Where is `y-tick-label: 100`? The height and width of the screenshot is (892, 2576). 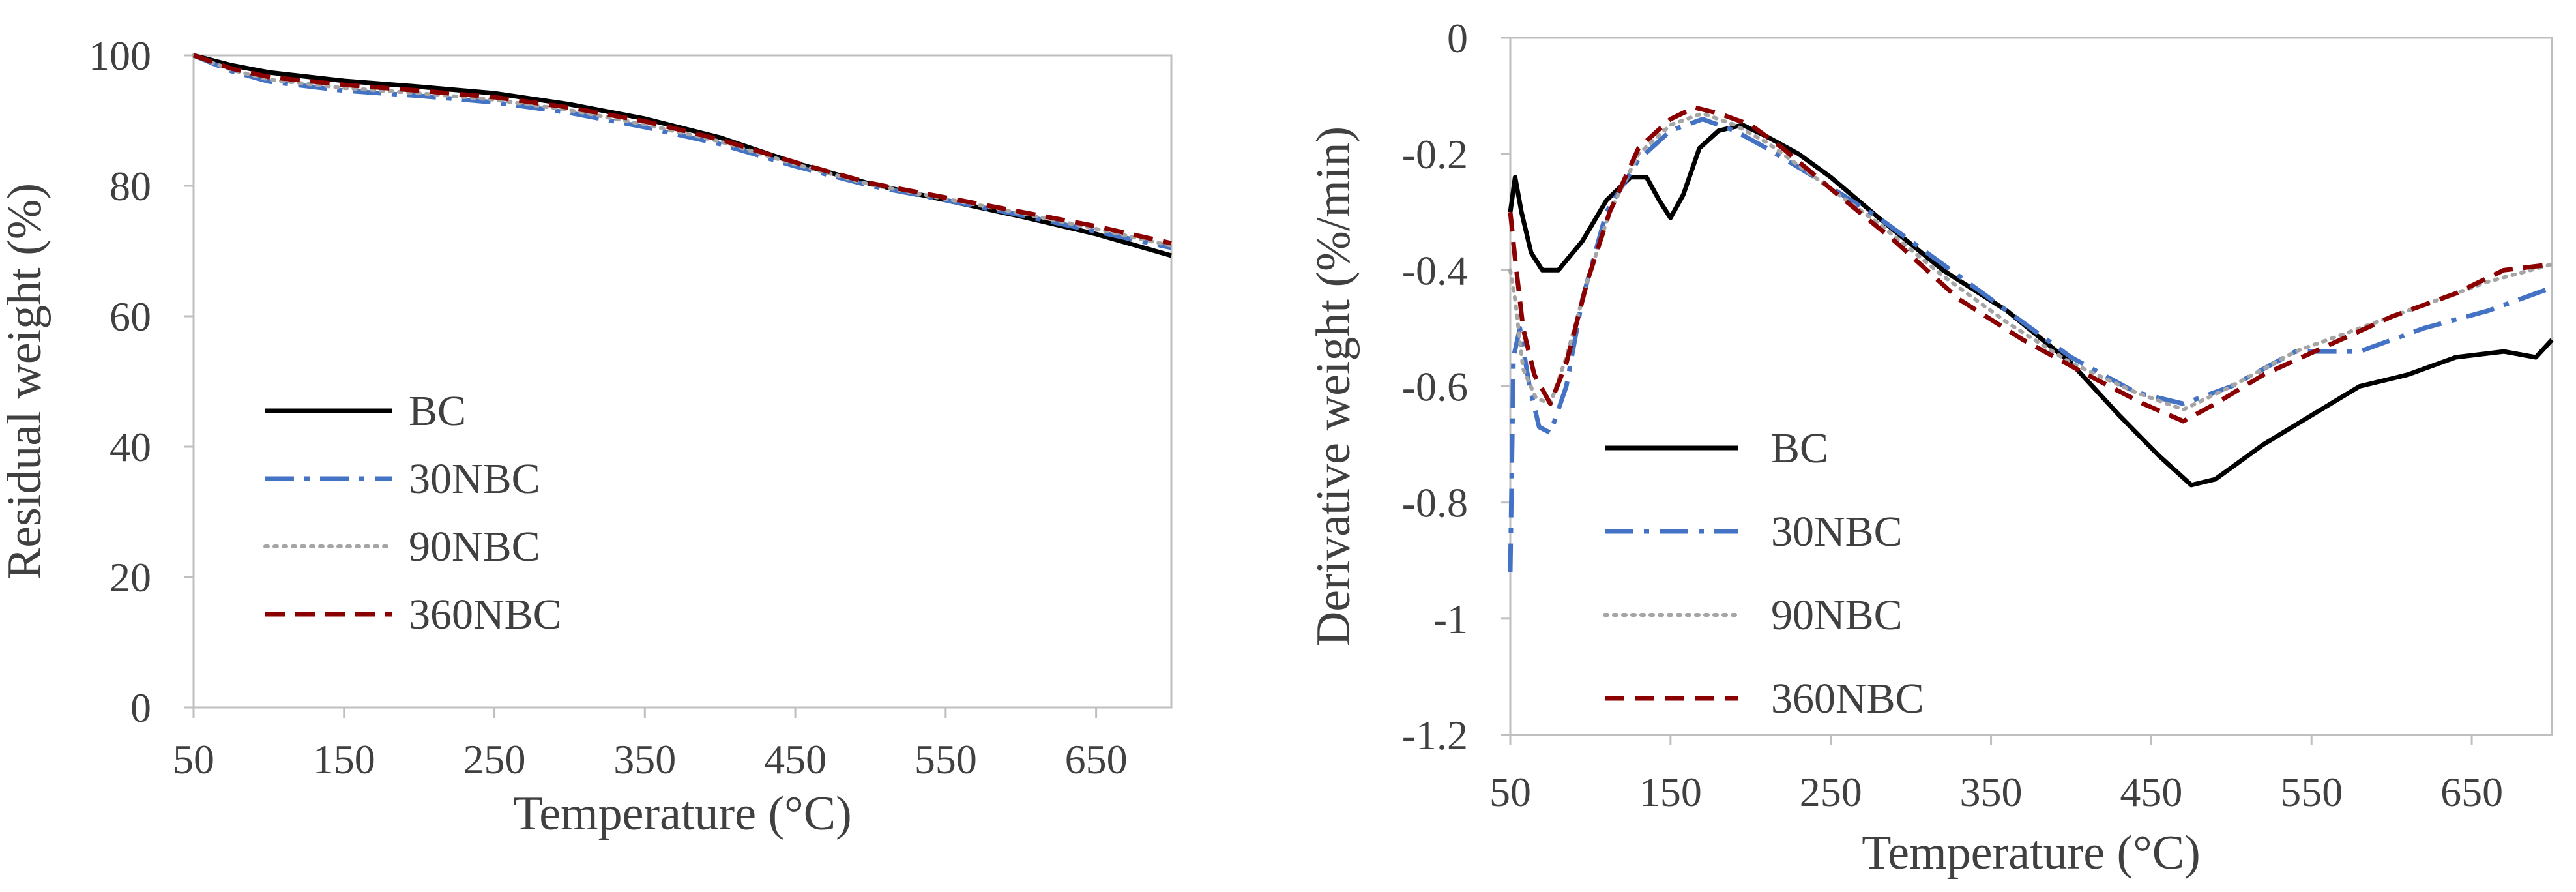
y-tick-label: 100 is located at coordinates (120, 56).